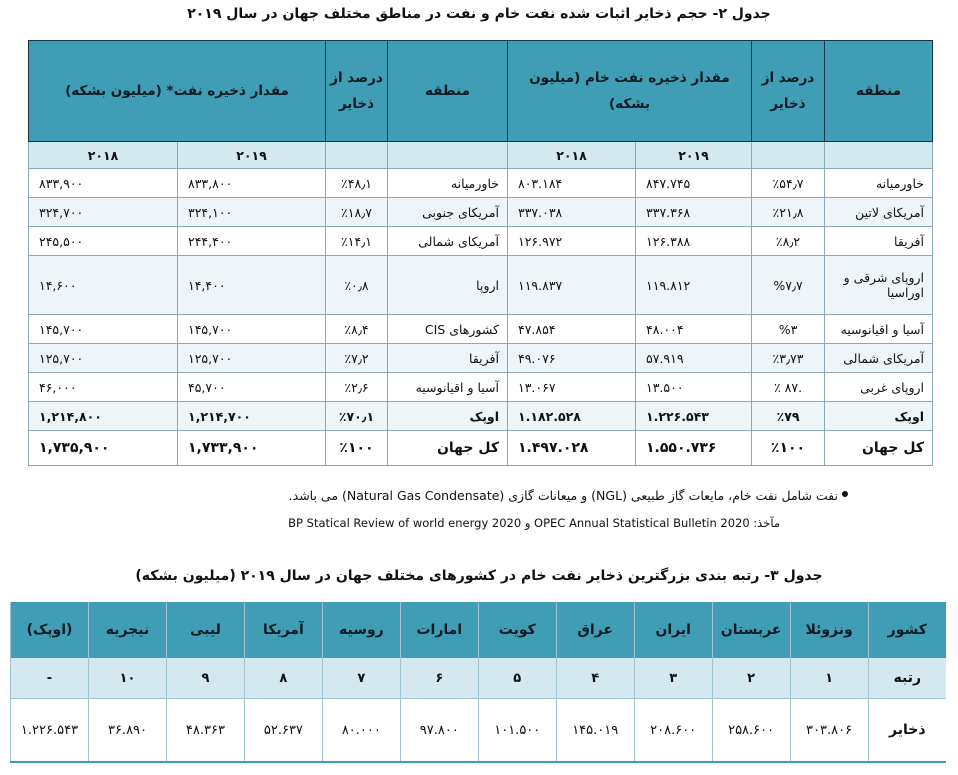 The height and width of the screenshot is (775, 958). What do you see at coordinates (251, 285) in the screenshot?
I see `petroleum-2019-cell: ۱۴,۴۰۰` at bounding box center [251, 285].